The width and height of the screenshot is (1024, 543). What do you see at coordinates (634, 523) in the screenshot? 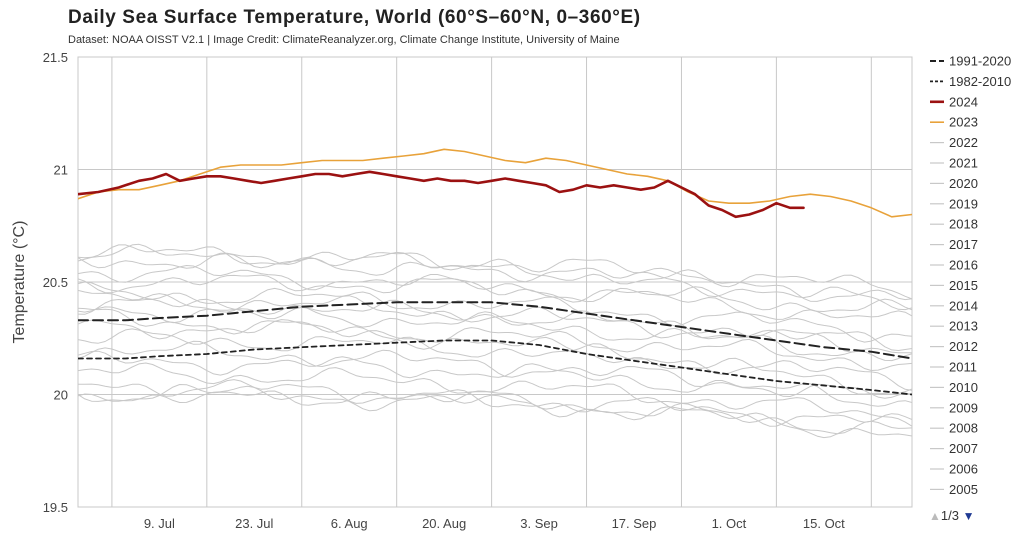
I see `x-tick-label: 17. Sep` at bounding box center [634, 523].